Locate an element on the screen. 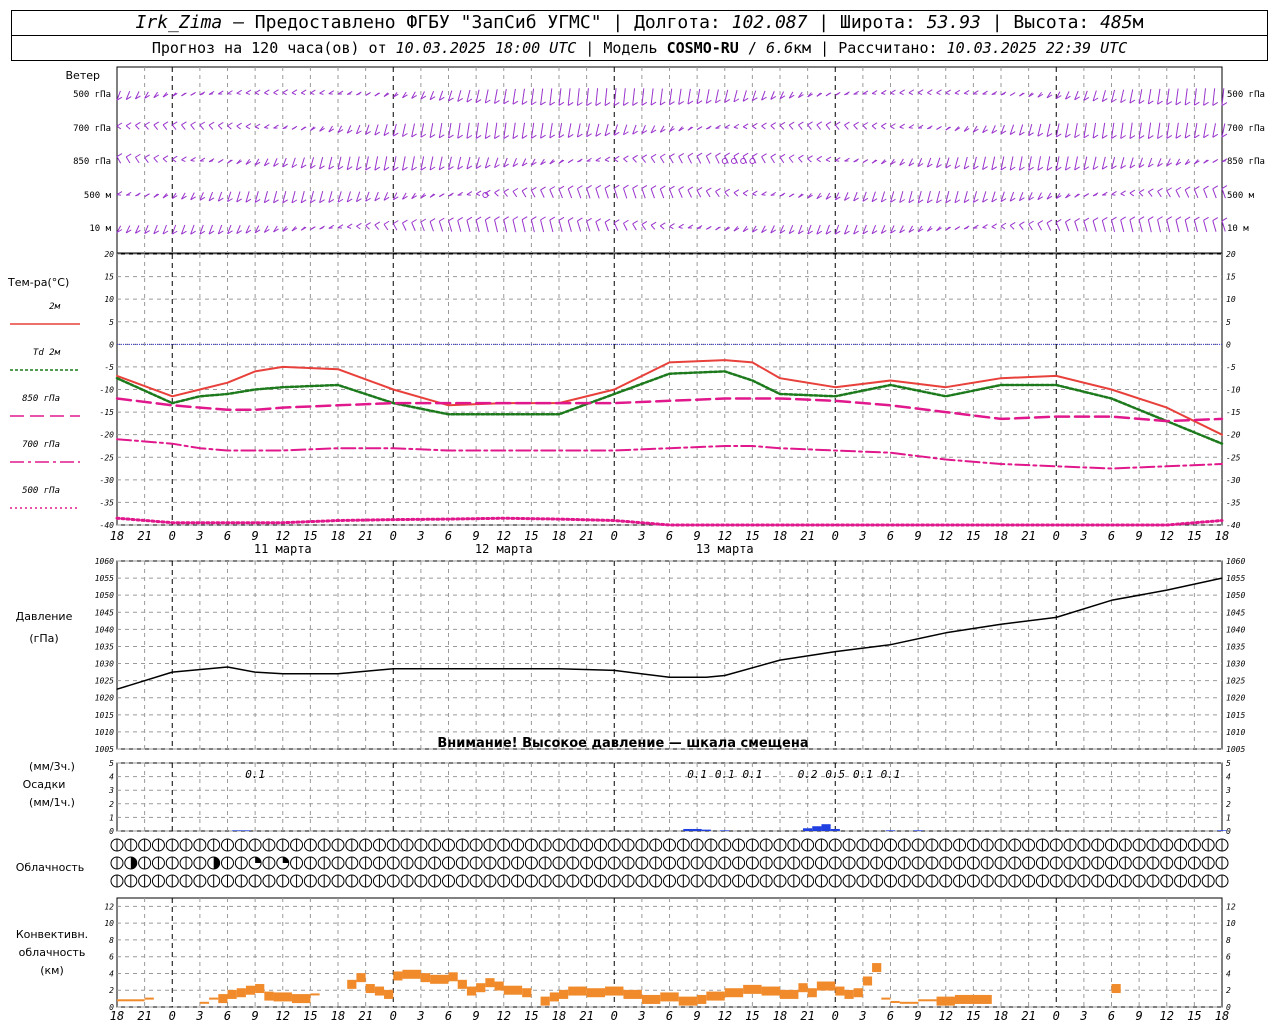 Image resolution: width=1280 pixels, height=1024 pixels. temp-time-label: 21 is located at coordinates (807, 536).